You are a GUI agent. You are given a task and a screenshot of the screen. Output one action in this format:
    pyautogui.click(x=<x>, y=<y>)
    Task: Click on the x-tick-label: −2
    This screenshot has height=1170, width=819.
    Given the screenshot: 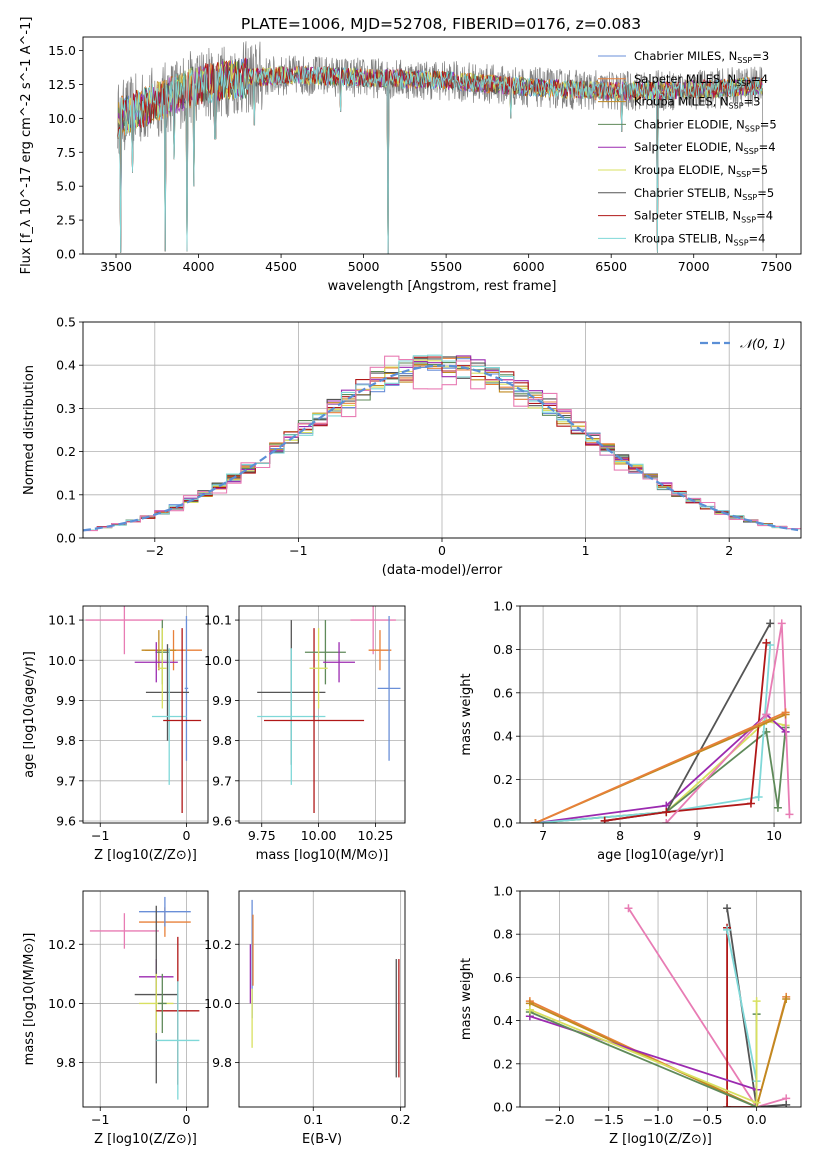 What is the action you would take?
    pyautogui.click(x=155, y=550)
    